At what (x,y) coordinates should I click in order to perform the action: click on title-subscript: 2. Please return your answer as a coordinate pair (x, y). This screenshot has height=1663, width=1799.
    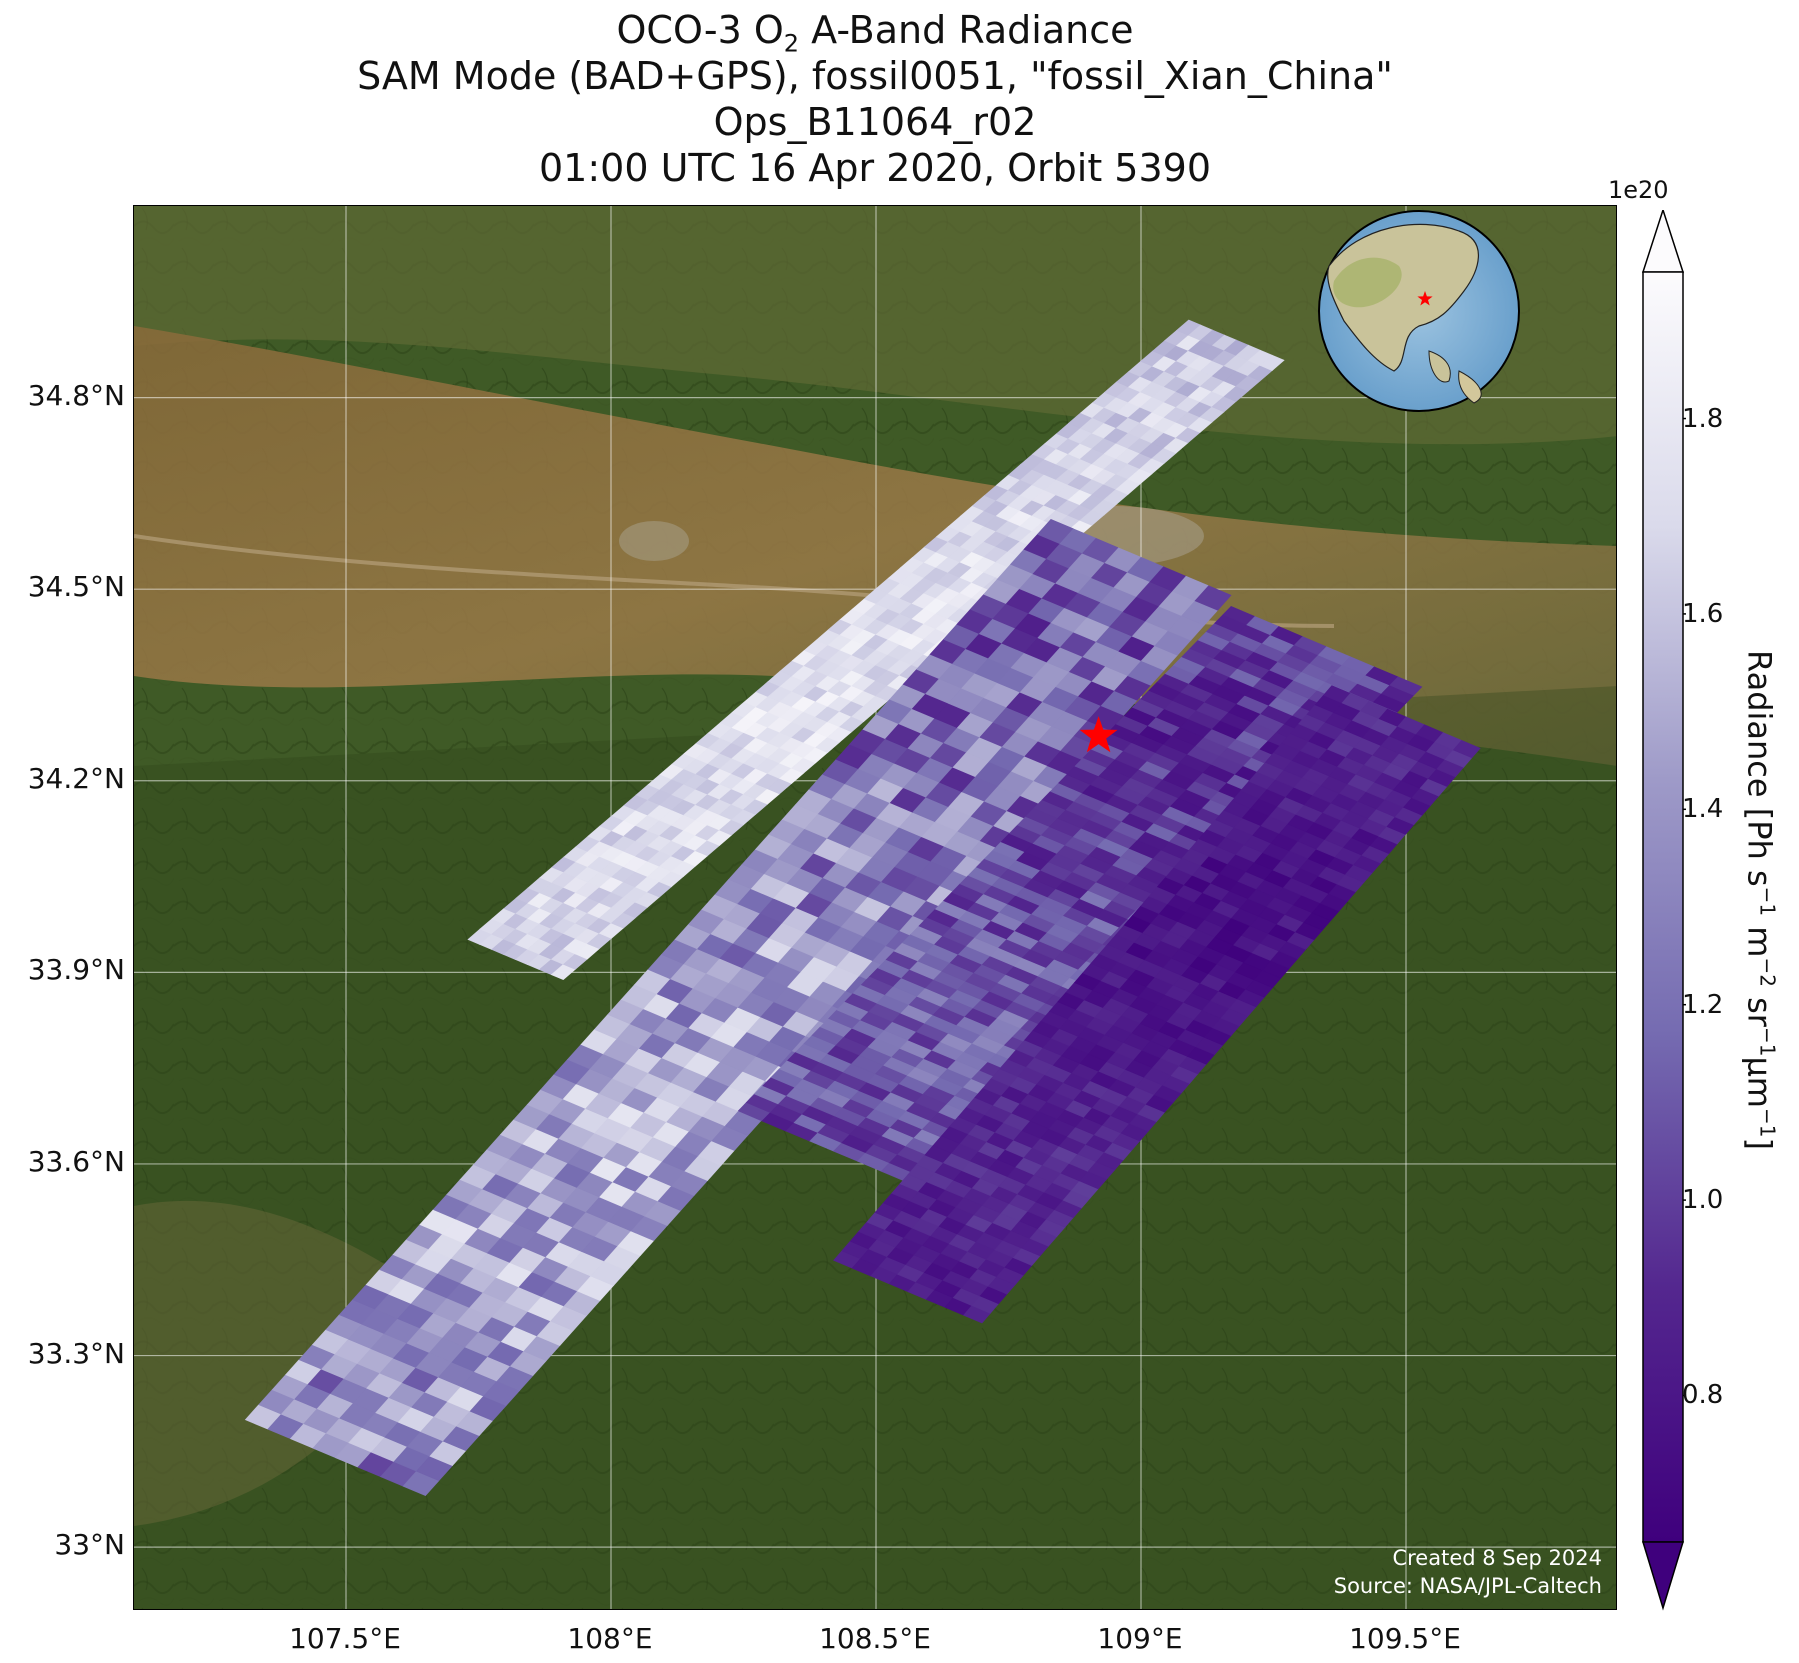
    Looking at the image, I should click on (791, 43).